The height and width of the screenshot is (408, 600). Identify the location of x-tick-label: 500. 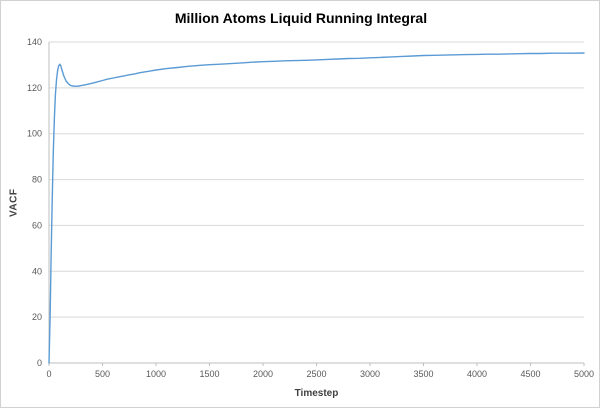
(102, 374).